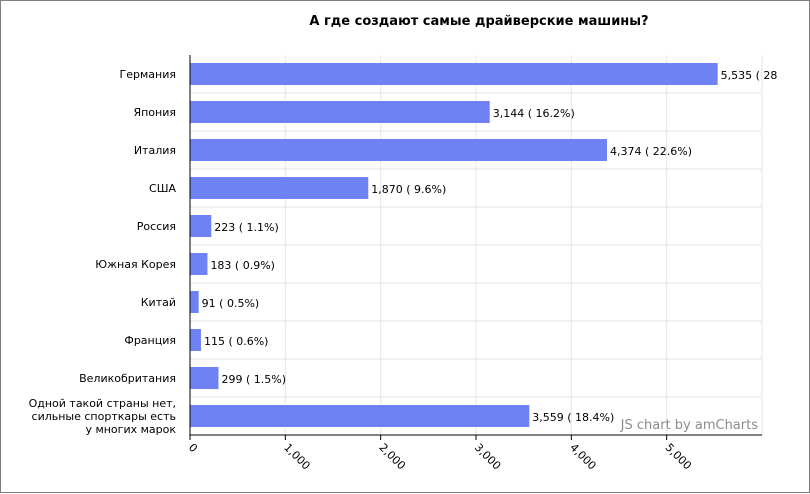  I want to click on tick-label-1: 1,000, so click(296, 456).